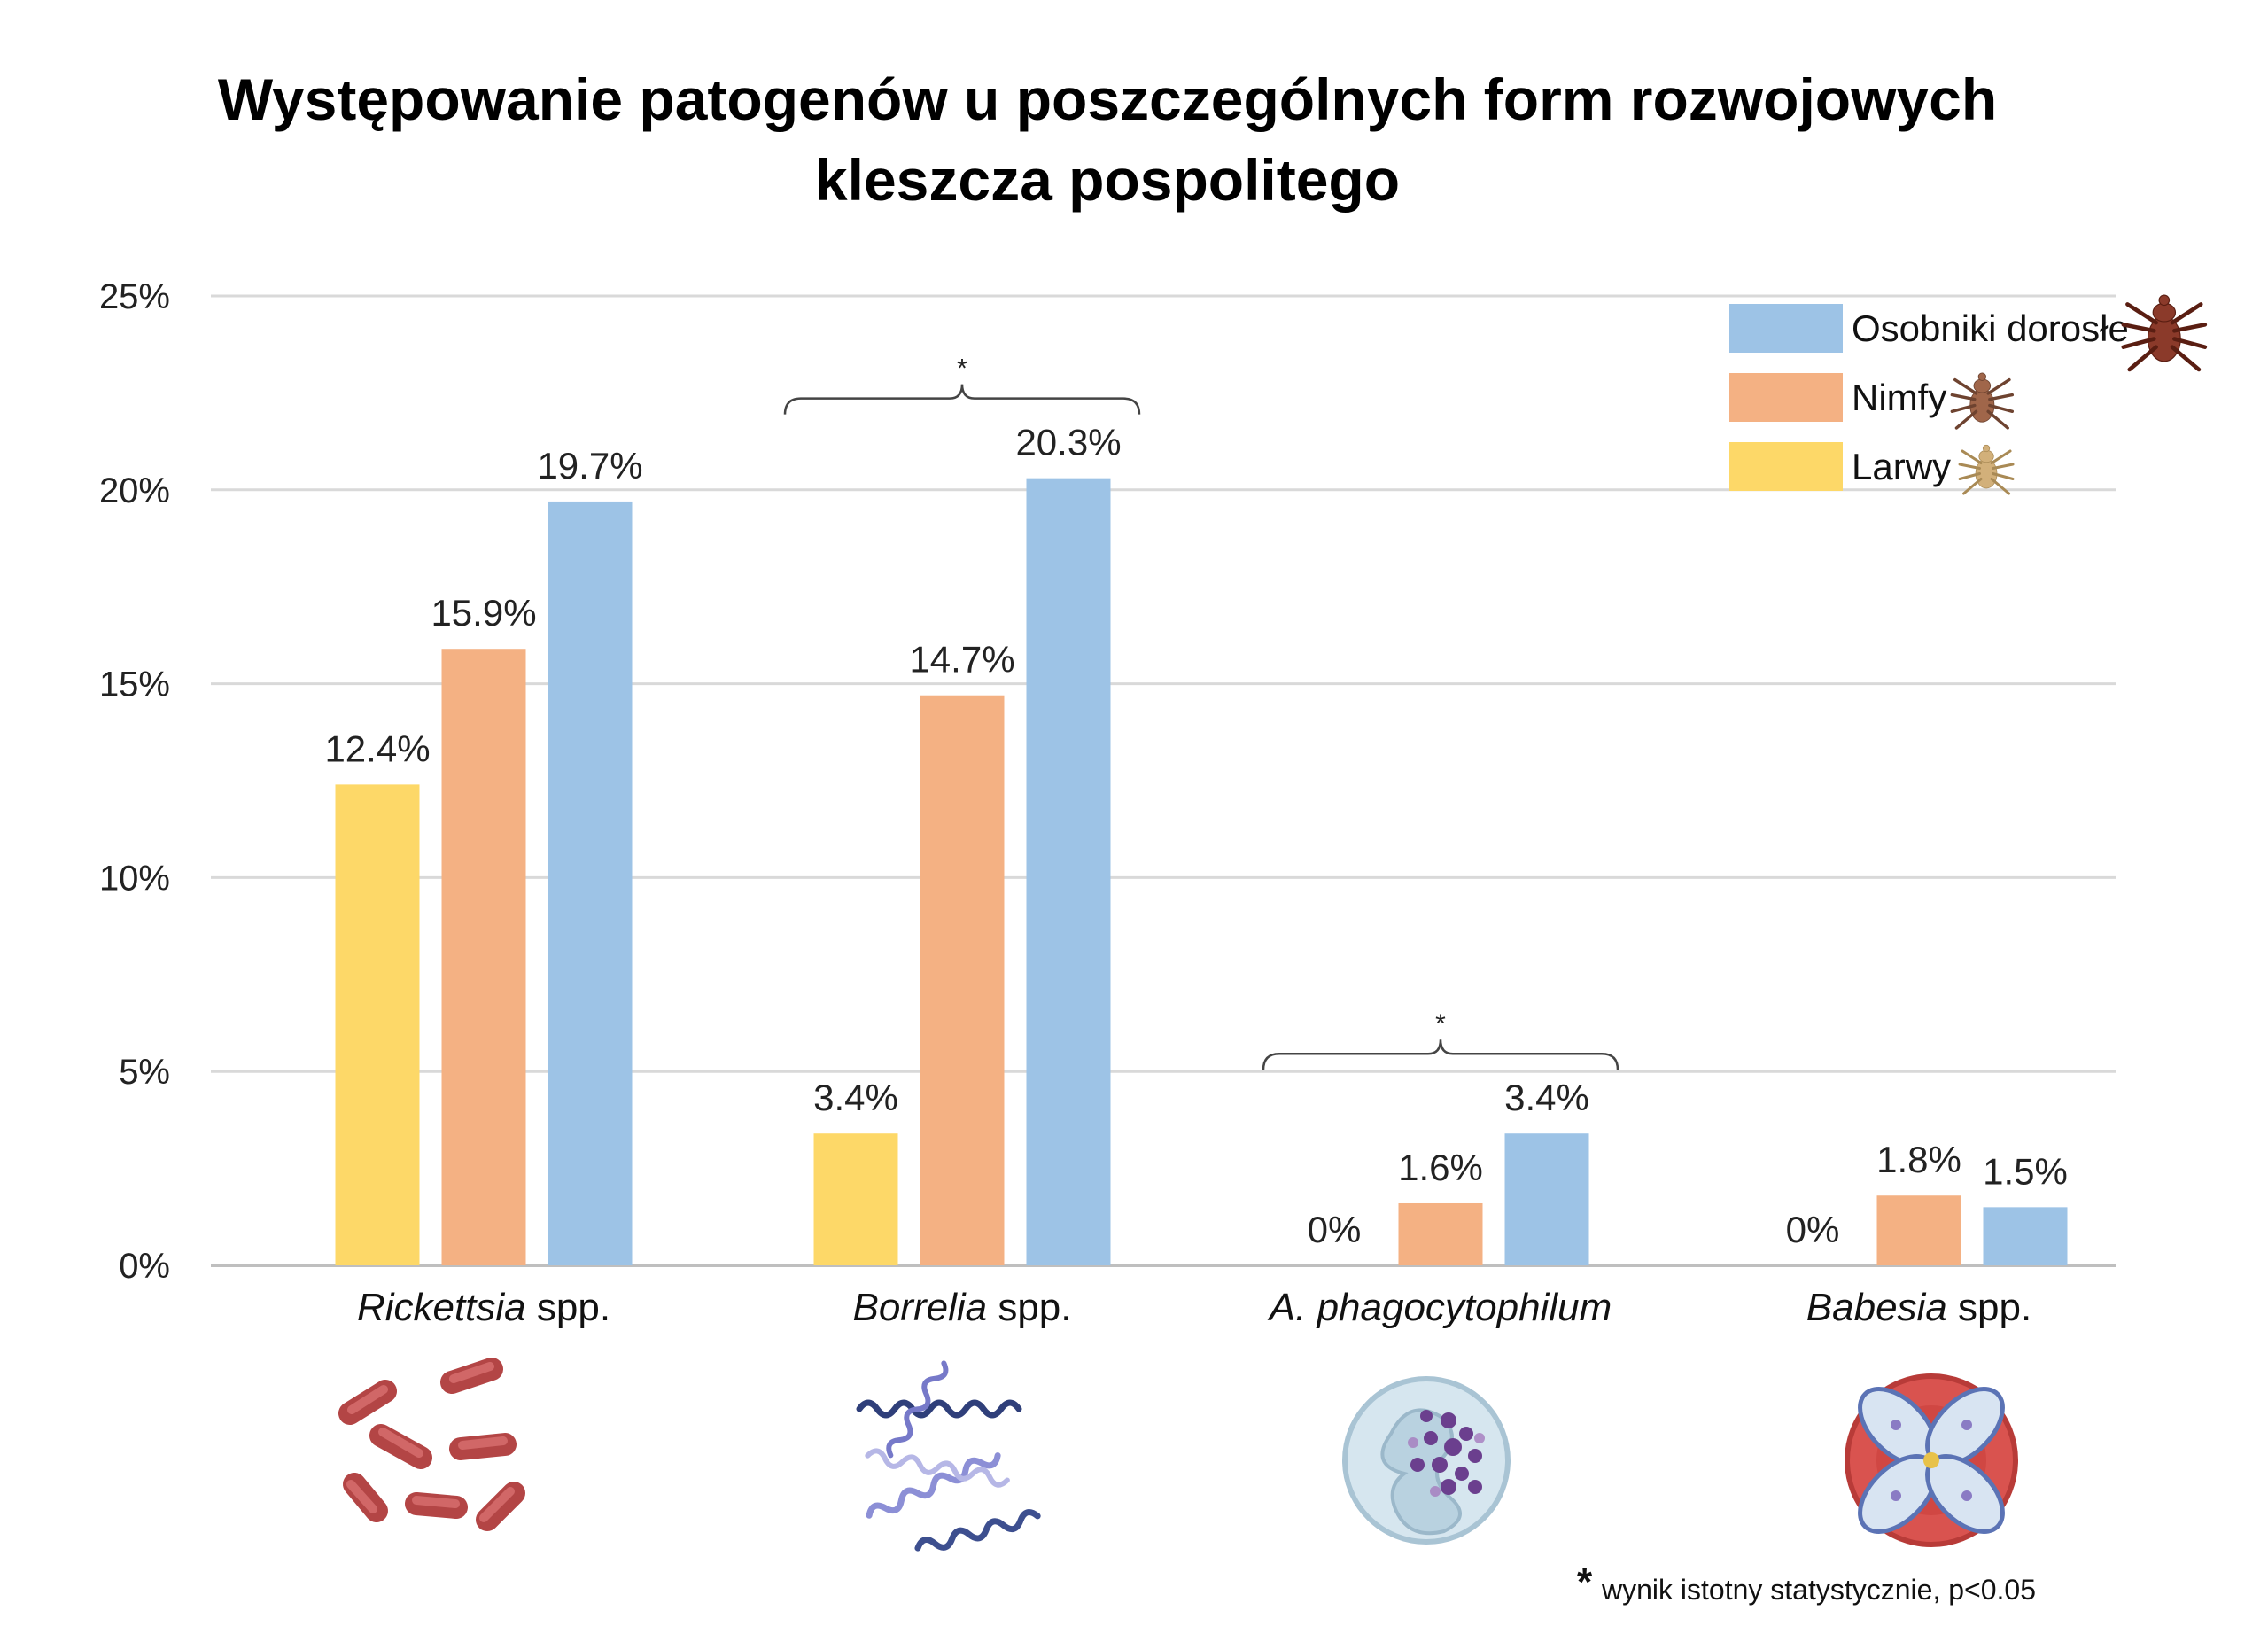  I want to click on data-label: 20.3%, so click(1068, 442).